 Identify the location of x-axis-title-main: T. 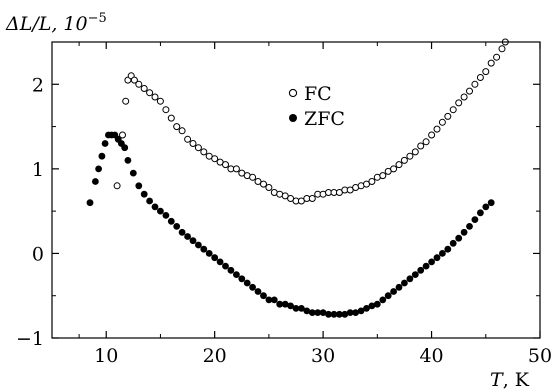
(497, 379).